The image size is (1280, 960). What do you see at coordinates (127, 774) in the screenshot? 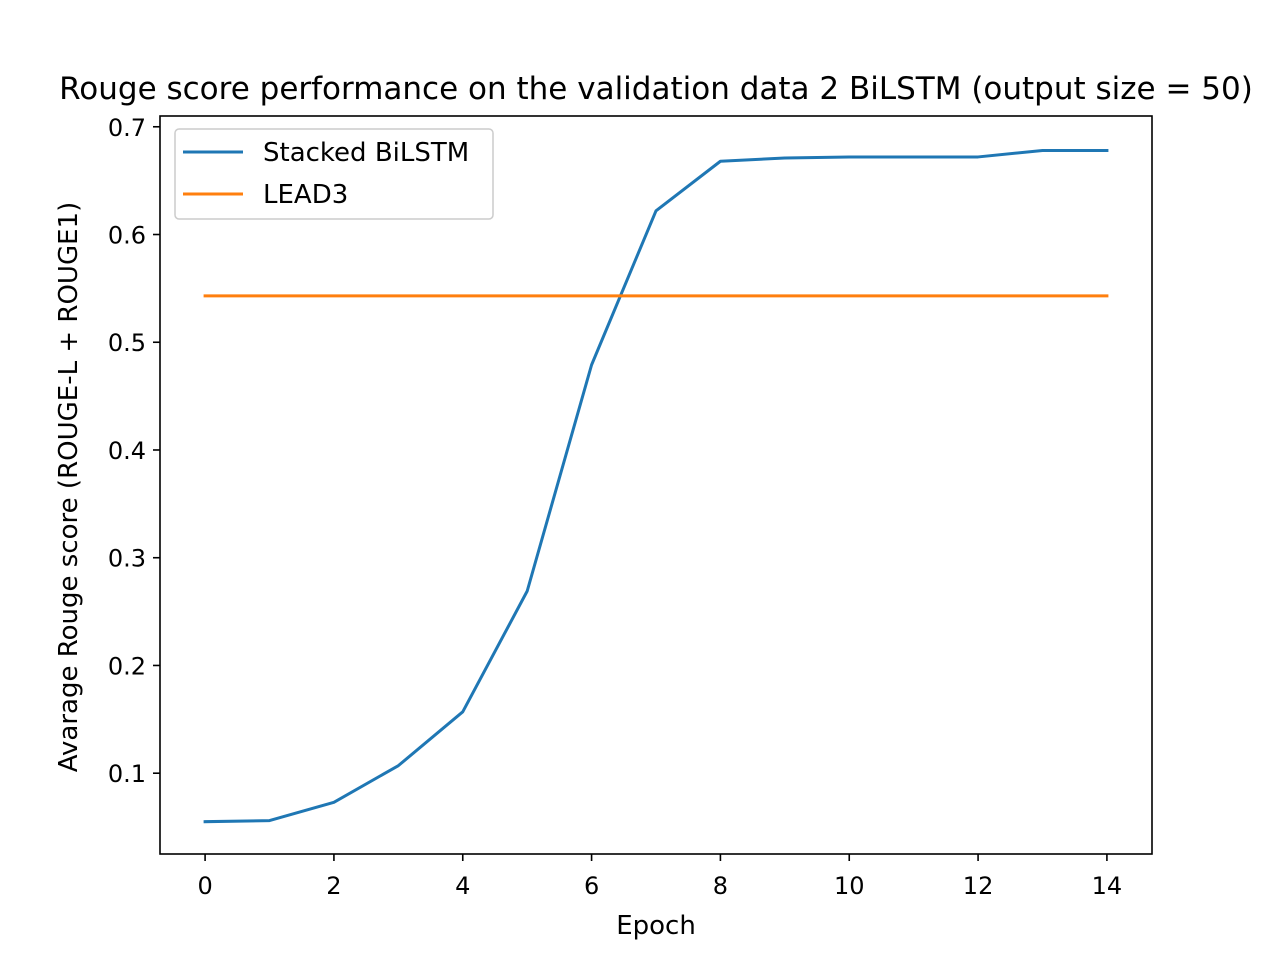
I see `y-tick-label: 0.1` at bounding box center [127, 774].